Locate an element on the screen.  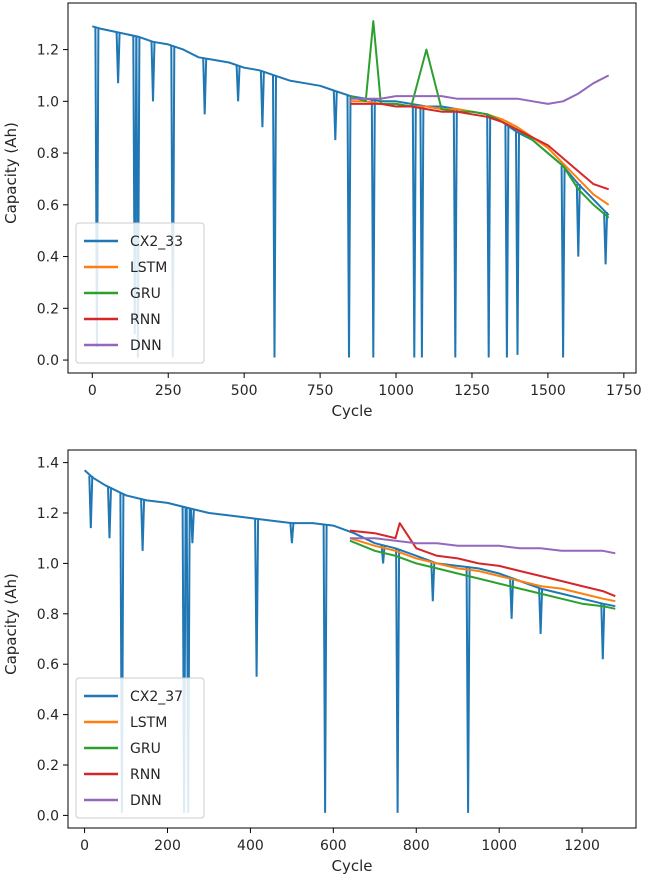
x-tick-label: 600 is located at coordinates (333, 846).